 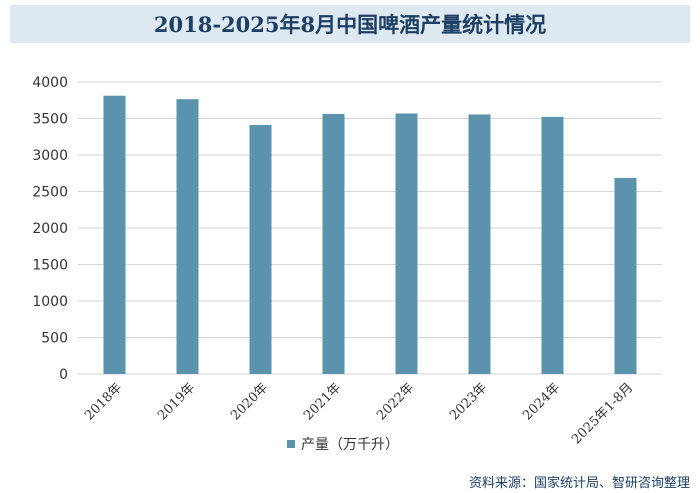 What do you see at coordinates (50, 229) in the screenshot?
I see `y-tick-label: 2000` at bounding box center [50, 229].